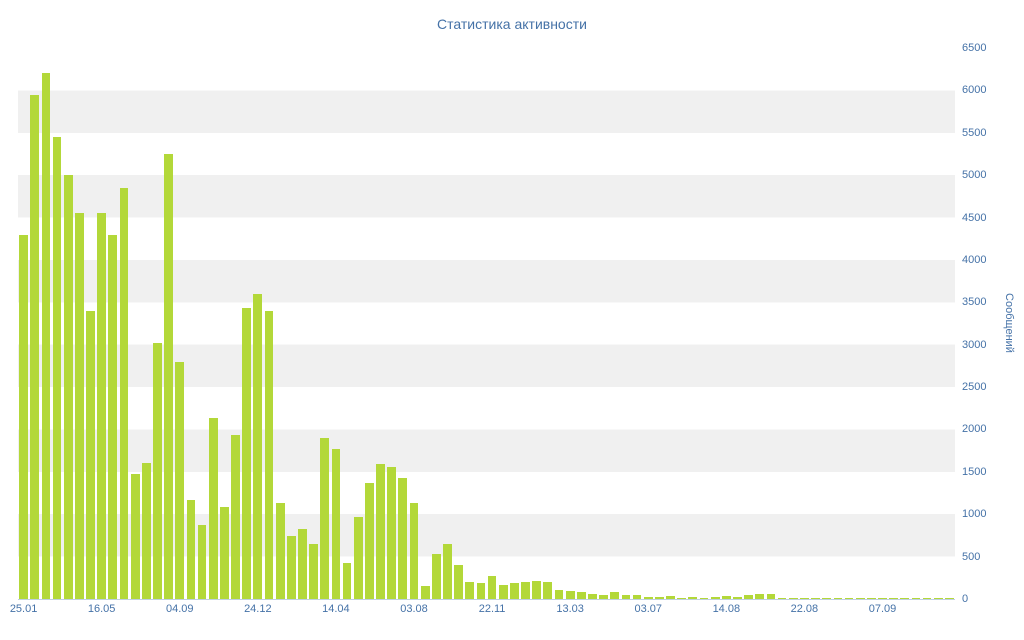 The image size is (1024, 640). What do you see at coordinates (336, 609) in the screenshot?
I see `x-axis-label: 14.04` at bounding box center [336, 609].